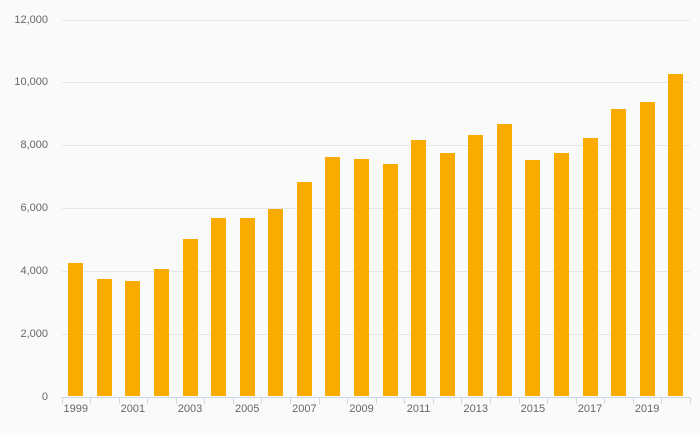 Image resolution: width=700 pixels, height=433 pixels. I want to click on bar-2012, so click(447, 275).